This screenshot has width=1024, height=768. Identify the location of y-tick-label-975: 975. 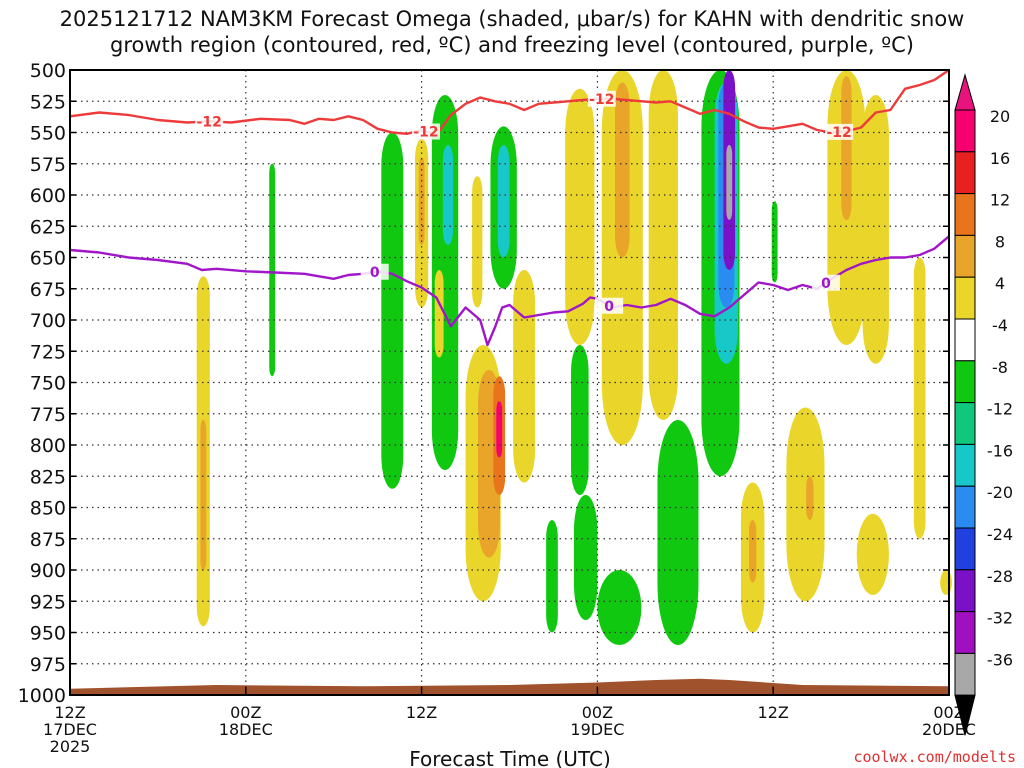
(48, 665).